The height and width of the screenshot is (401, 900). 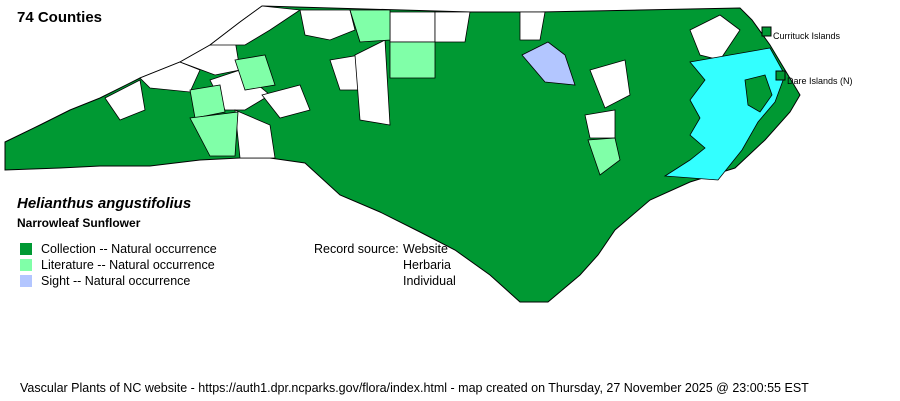 What do you see at coordinates (60, 17) in the screenshot?
I see `county-count: 74 Counties` at bounding box center [60, 17].